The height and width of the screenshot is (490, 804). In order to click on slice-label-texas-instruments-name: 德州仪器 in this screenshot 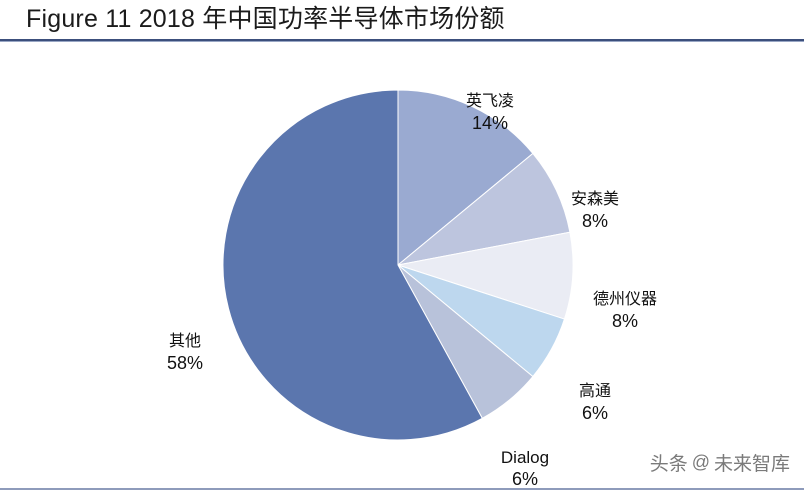, I will do `click(624, 299)`.